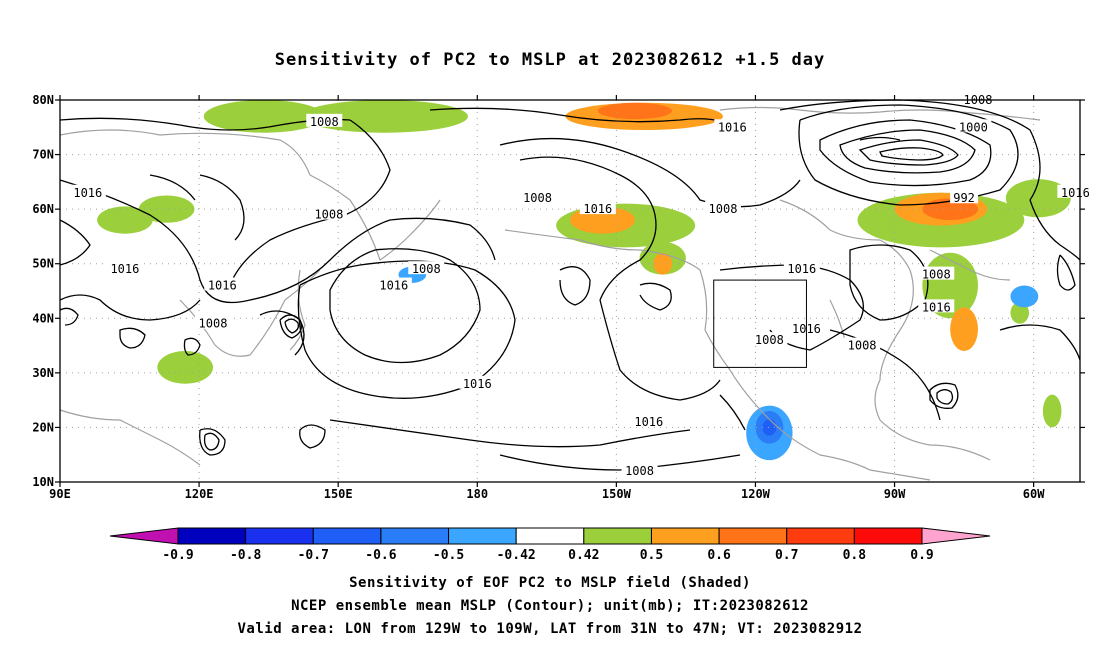  Describe the element at coordinates (313, 555) in the screenshot. I see `colorbar-label: -0.7` at that location.